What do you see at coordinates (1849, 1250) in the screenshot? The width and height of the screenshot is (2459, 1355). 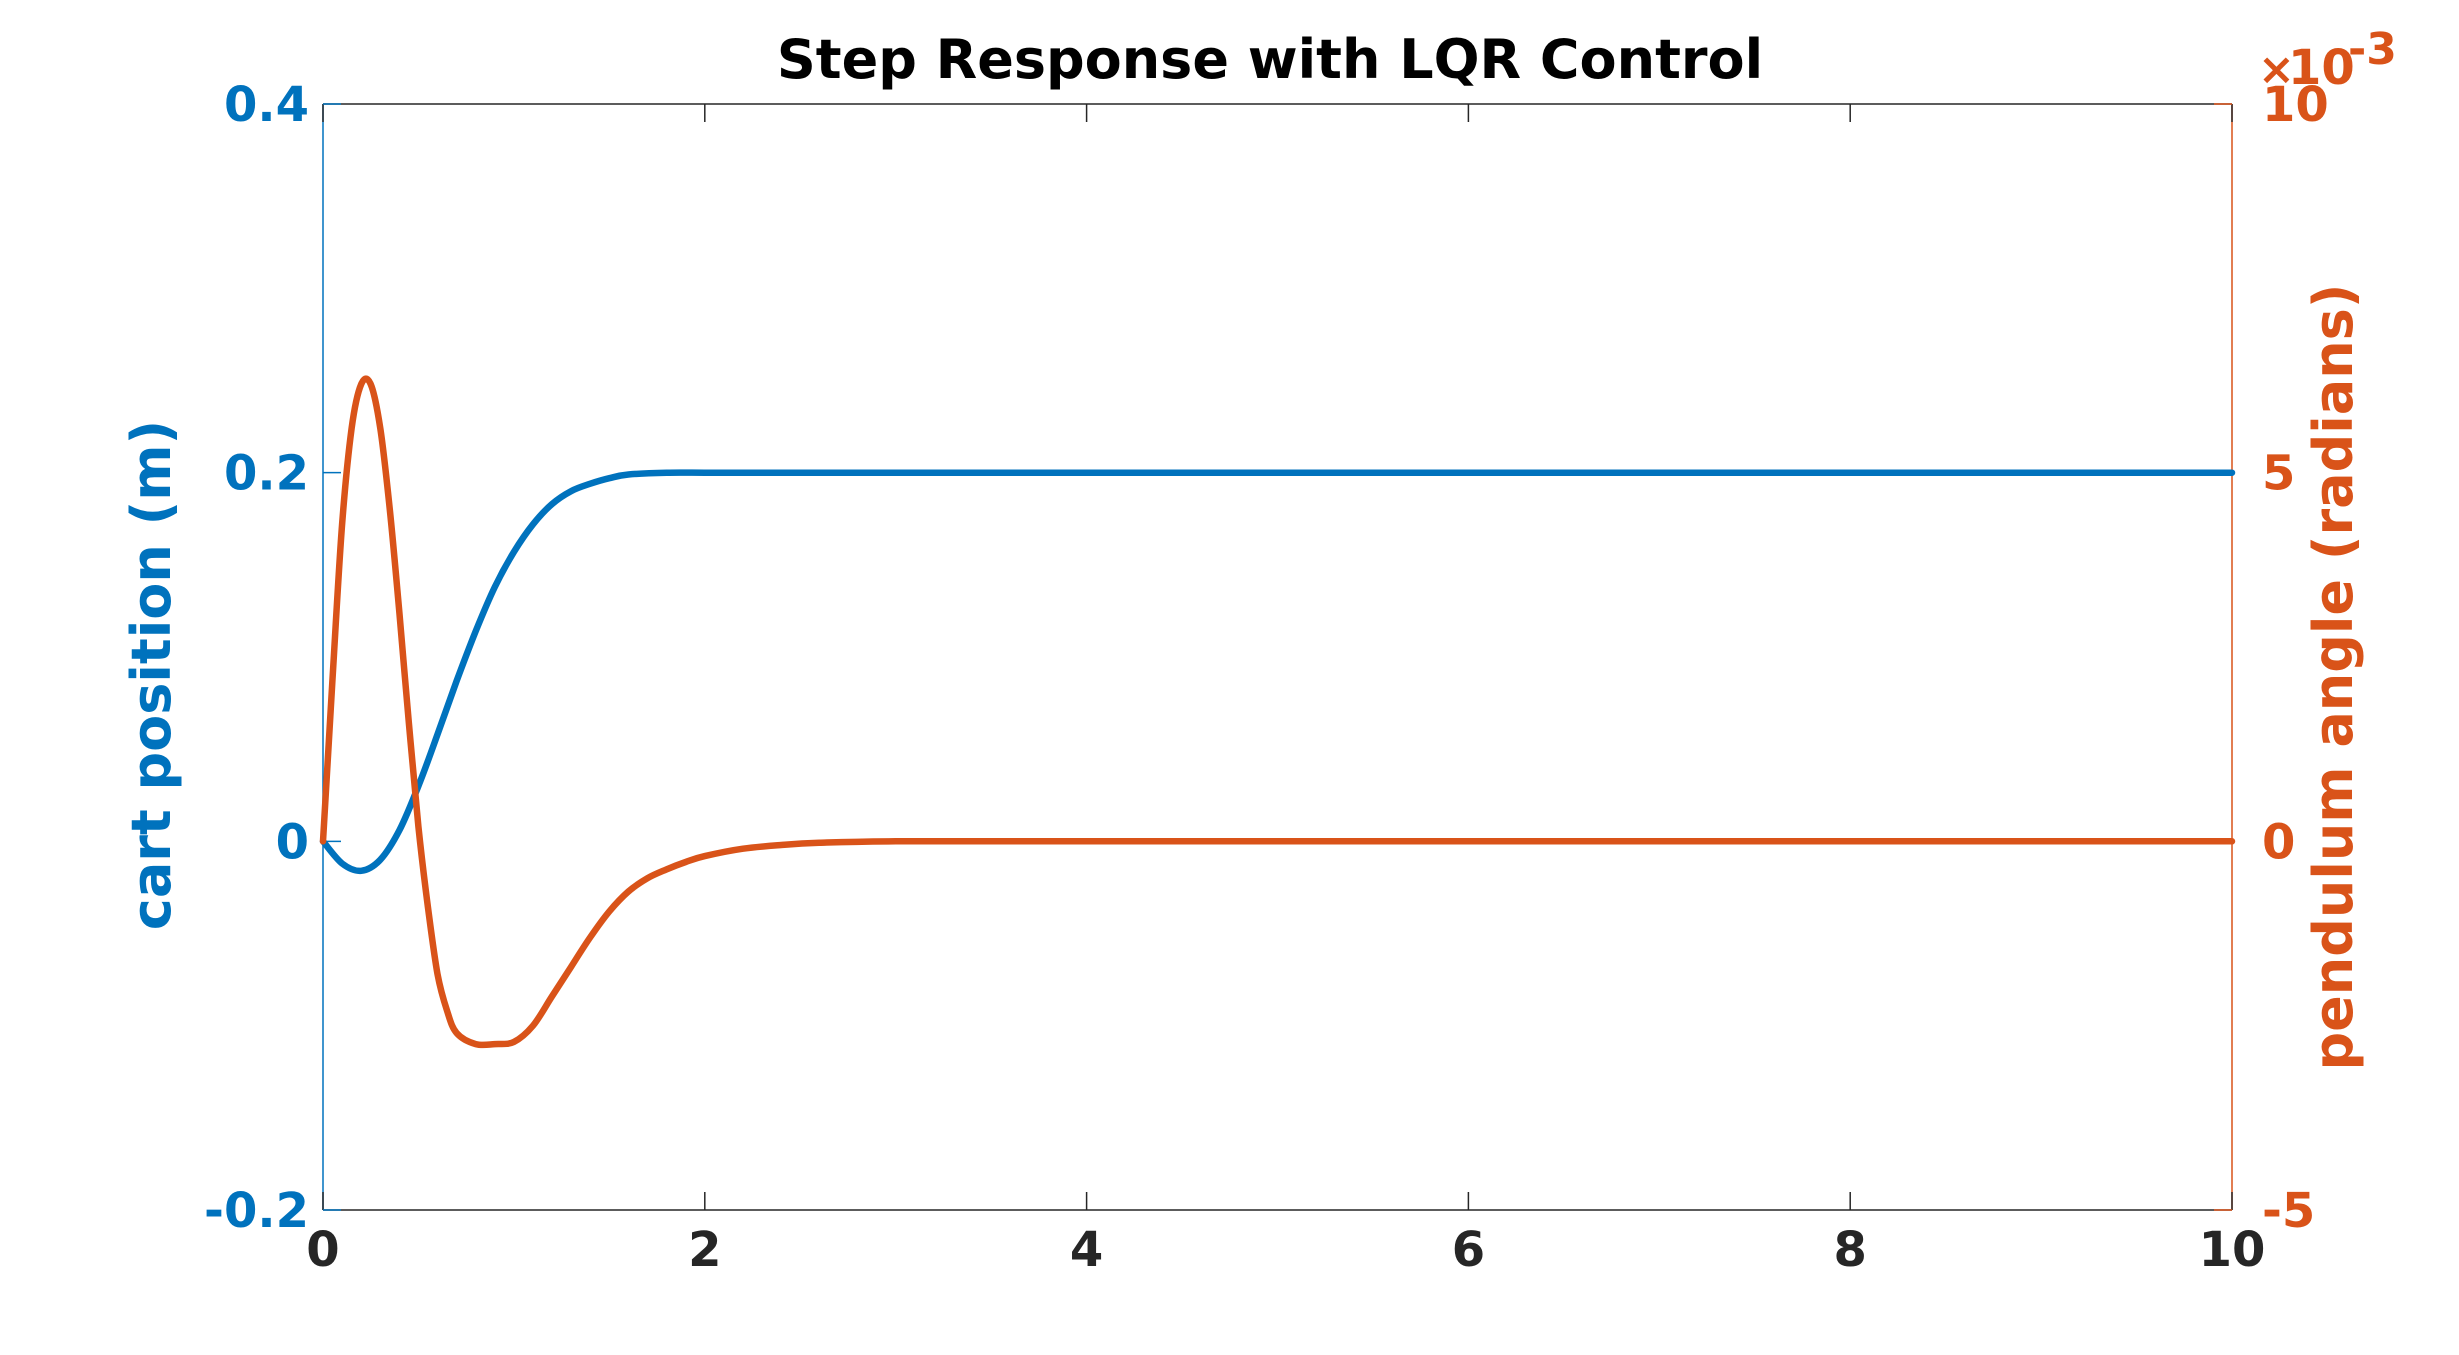 I see `x-tick-label: 8` at bounding box center [1849, 1250].